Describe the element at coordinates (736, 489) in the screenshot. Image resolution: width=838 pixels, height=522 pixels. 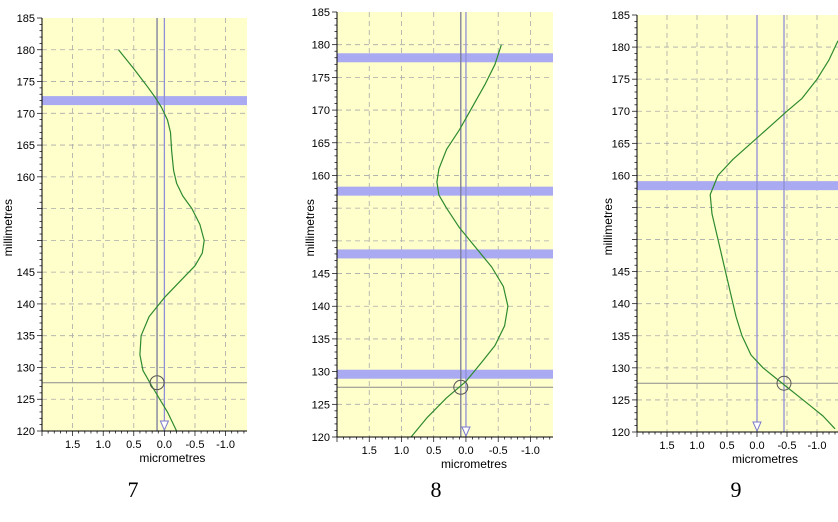
I see `panel-caption: 9` at that location.